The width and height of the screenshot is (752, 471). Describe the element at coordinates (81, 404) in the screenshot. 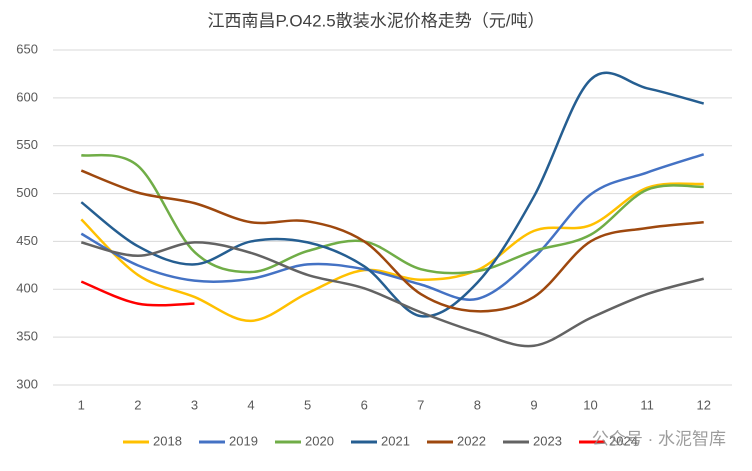

I see `x-tick-label: 1` at that location.